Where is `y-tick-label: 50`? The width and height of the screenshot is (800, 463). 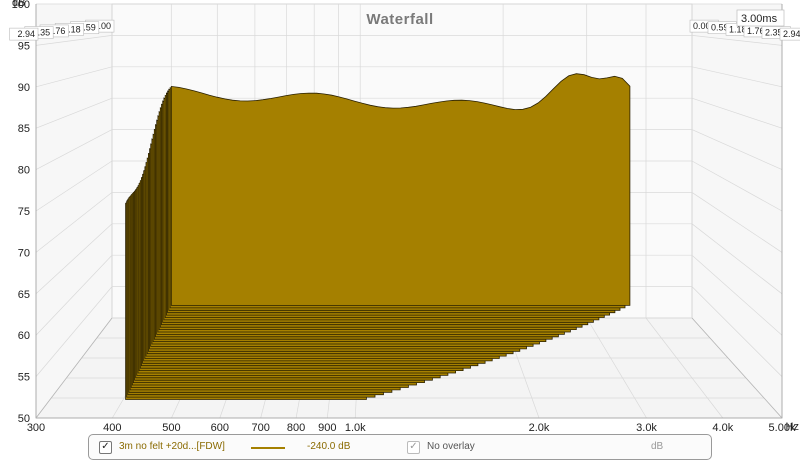 y-tick-label: 50 is located at coordinates (24, 419).